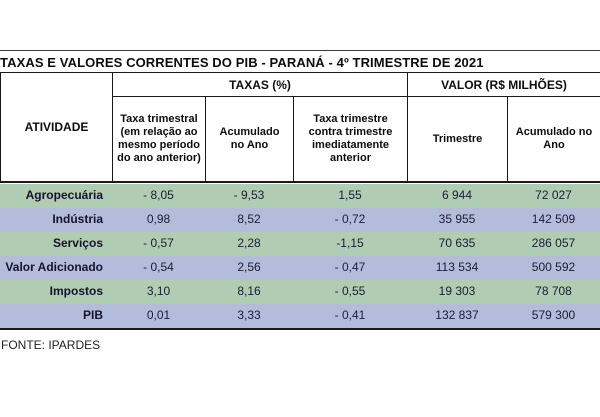 The height and width of the screenshot is (417, 600). I want to click on cell-valor-trimestre: 70 635, so click(457, 243).